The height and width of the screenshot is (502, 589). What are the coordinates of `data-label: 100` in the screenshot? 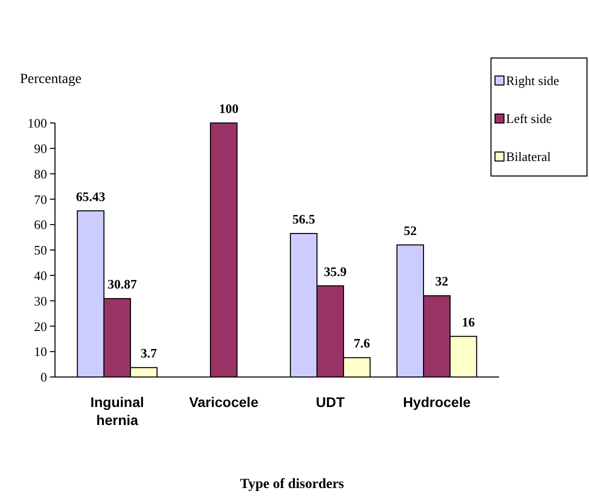 It's located at (228, 108).